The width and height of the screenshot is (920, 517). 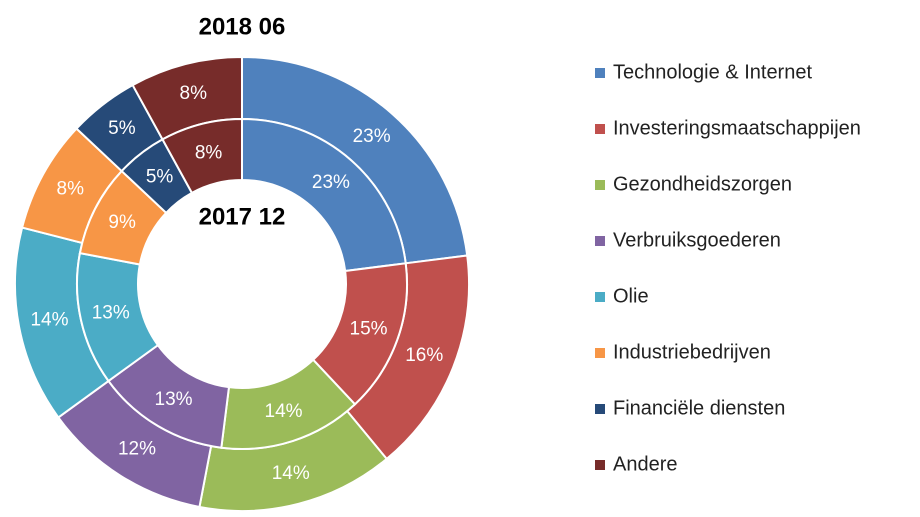 What do you see at coordinates (712, 72) in the screenshot?
I see `legend-label: Technologie & Internet` at bounding box center [712, 72].